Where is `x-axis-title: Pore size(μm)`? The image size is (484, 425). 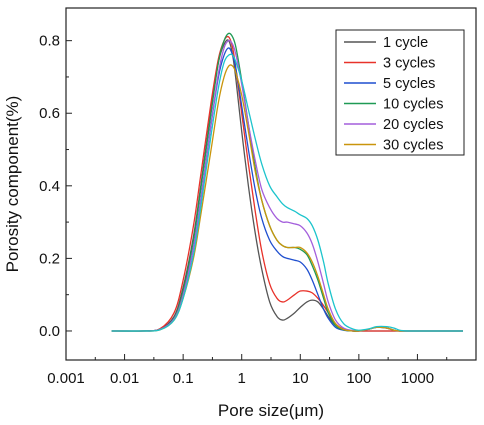
x-axis-title: Pore size(μm) is located at coordinates (271, 410).